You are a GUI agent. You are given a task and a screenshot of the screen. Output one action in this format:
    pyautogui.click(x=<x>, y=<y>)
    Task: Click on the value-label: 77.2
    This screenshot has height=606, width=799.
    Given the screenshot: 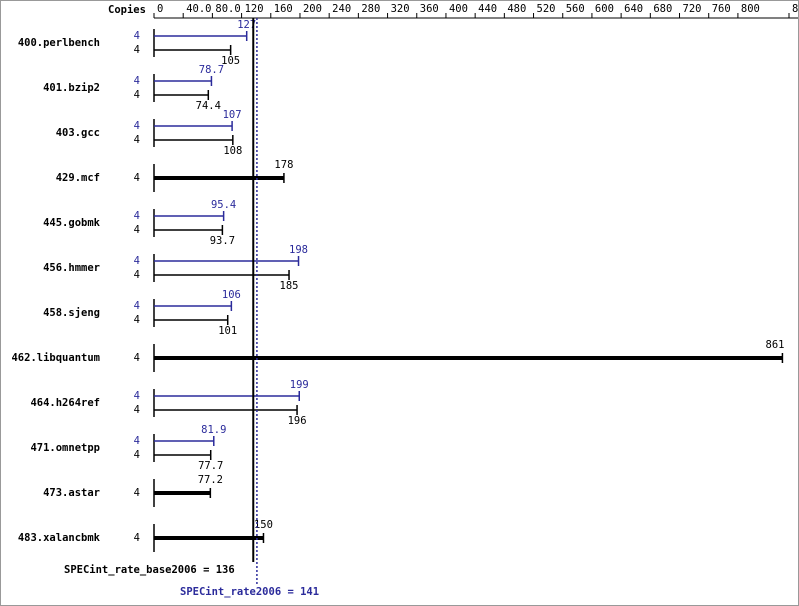 What is the action you would take?
    pyautogui.click(x=210, y=480)
    